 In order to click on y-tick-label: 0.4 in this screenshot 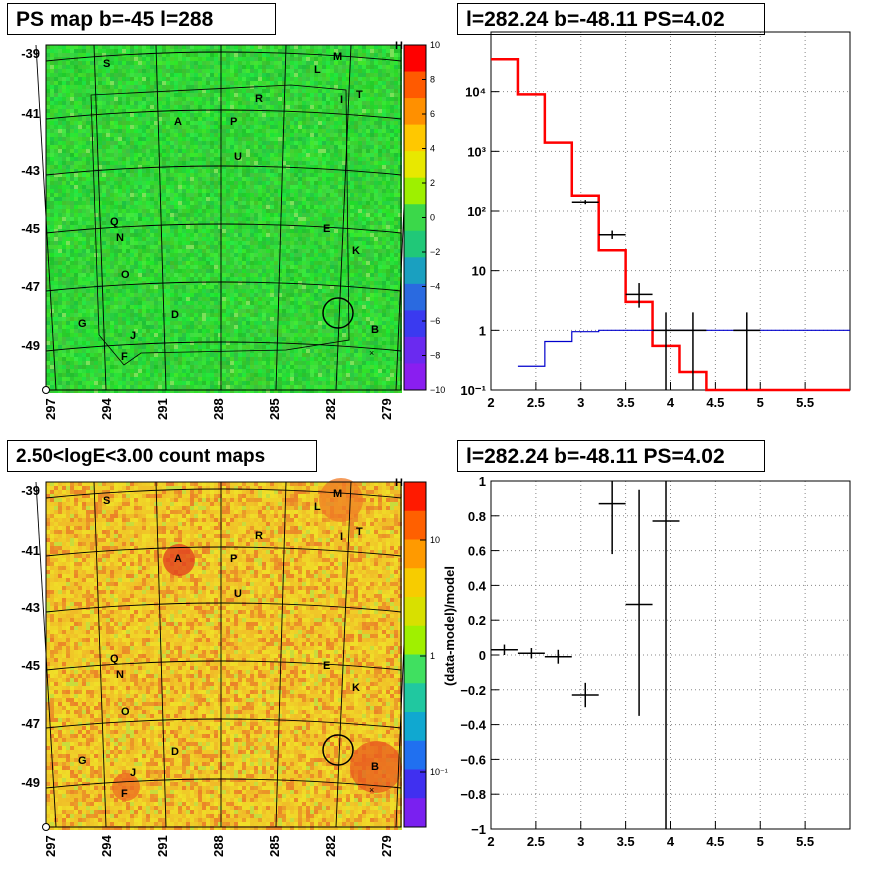, I will do `click(477, 585)`.